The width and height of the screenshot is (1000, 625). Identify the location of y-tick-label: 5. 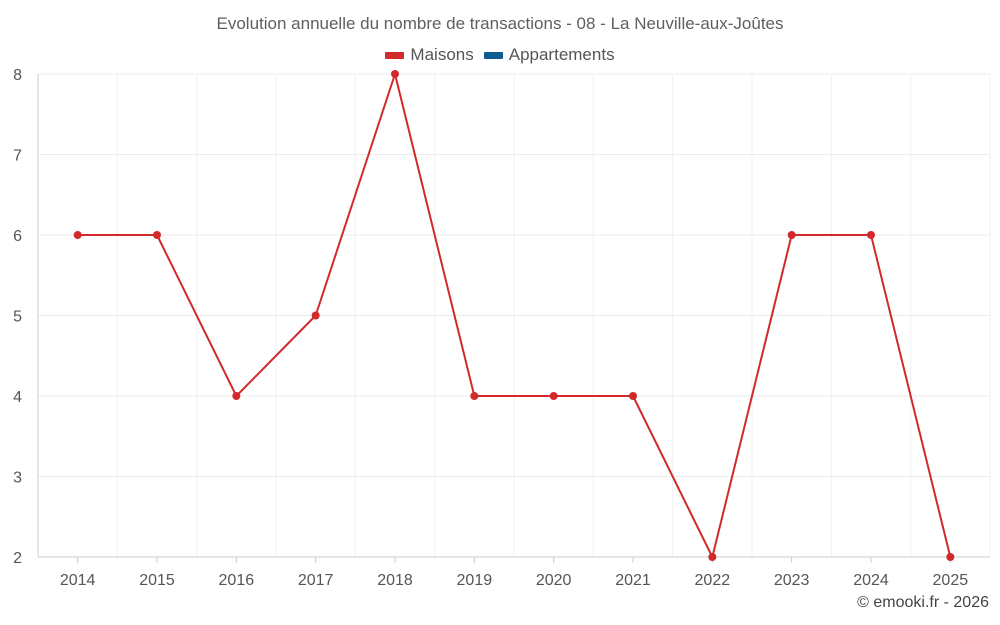
(17, 317).